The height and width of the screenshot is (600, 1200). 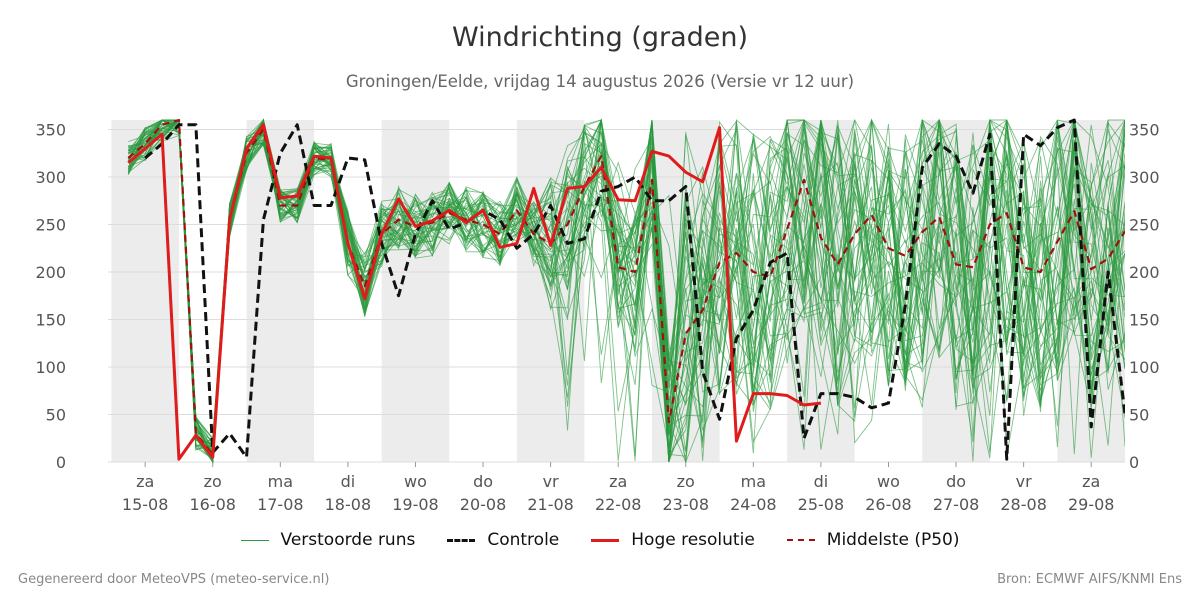 I want to click on y-tick-left-350: 350, so click(x=50, y=130).